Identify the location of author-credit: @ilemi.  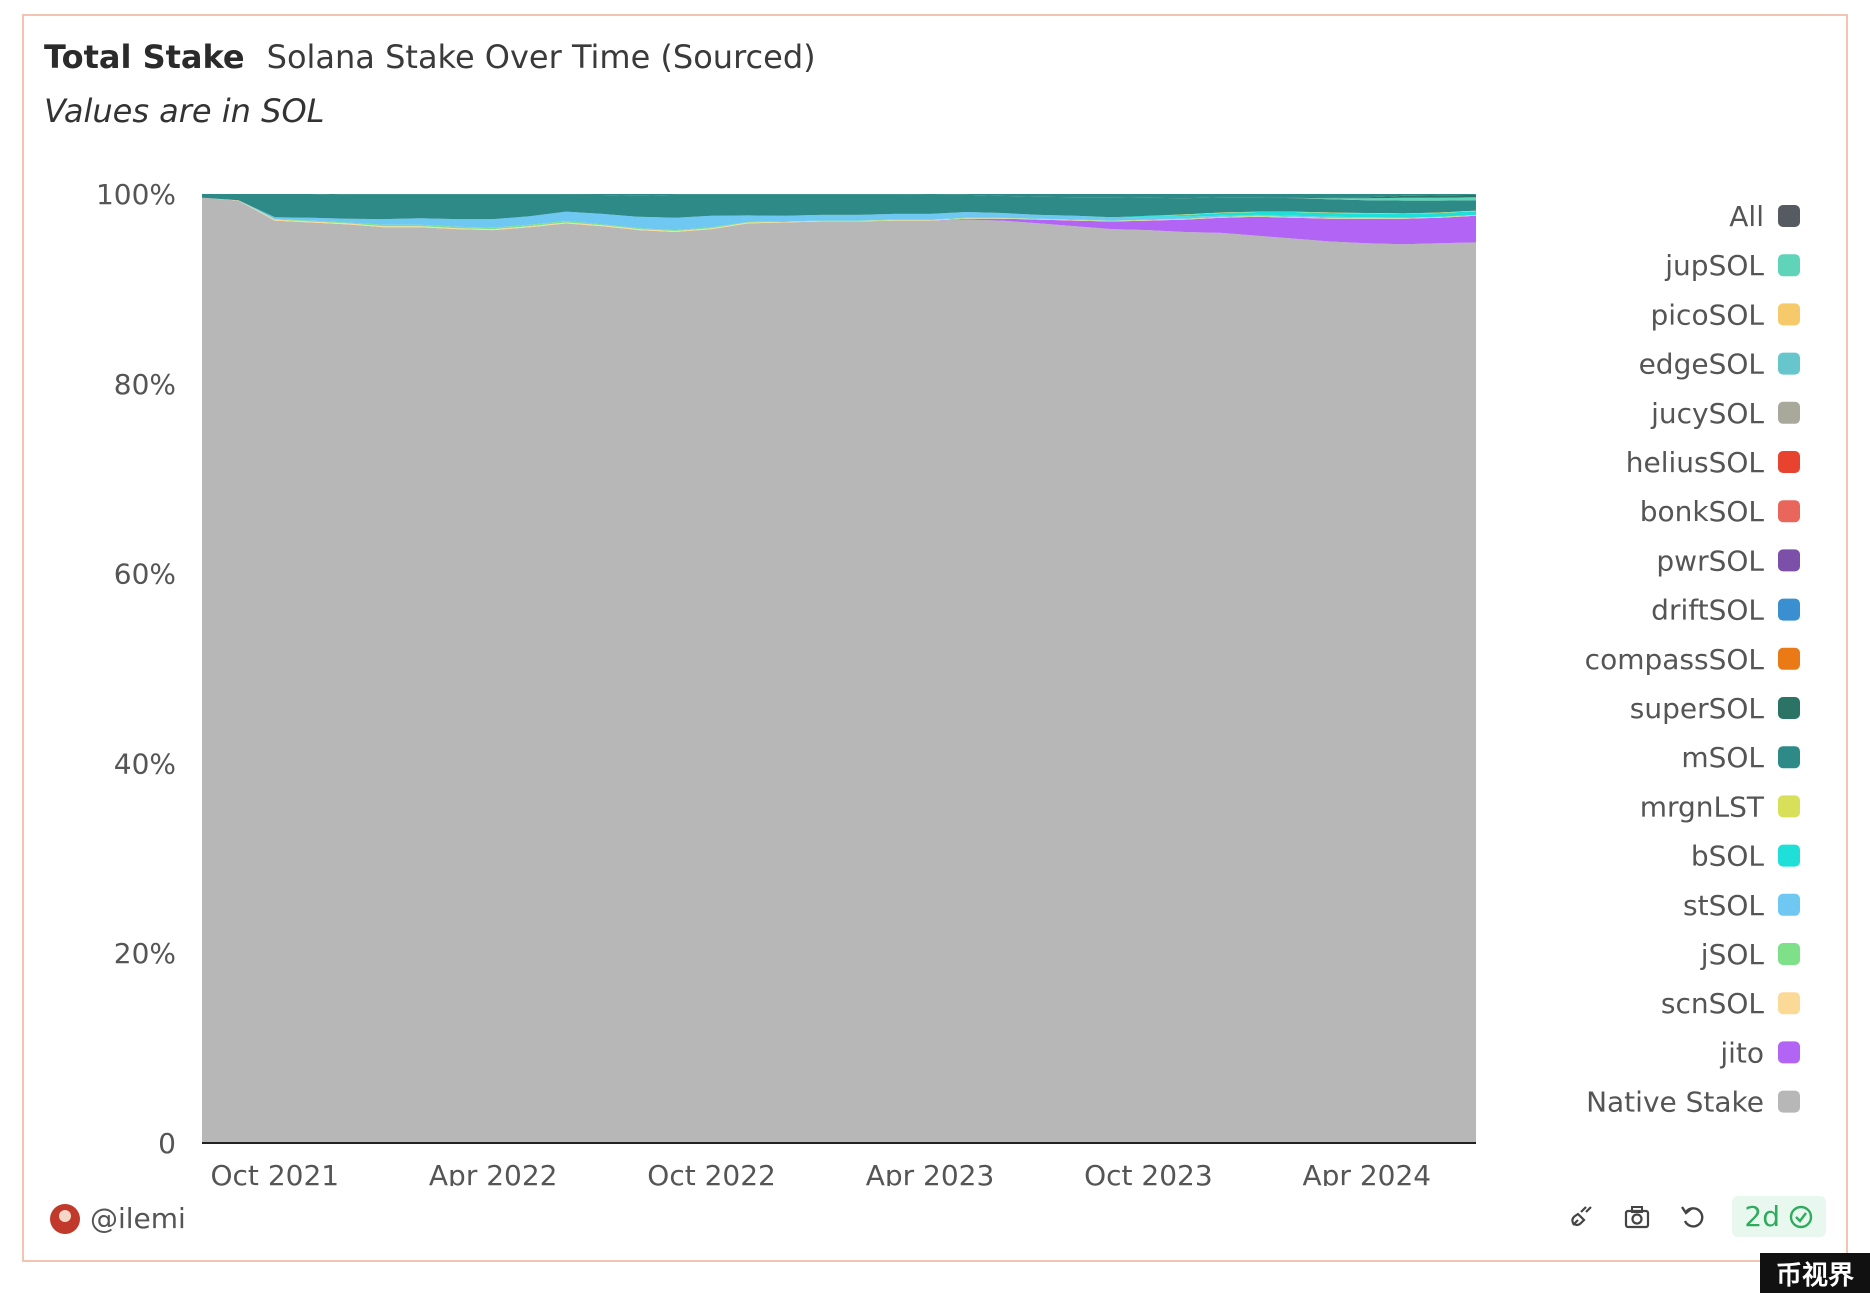
(118, 1218).